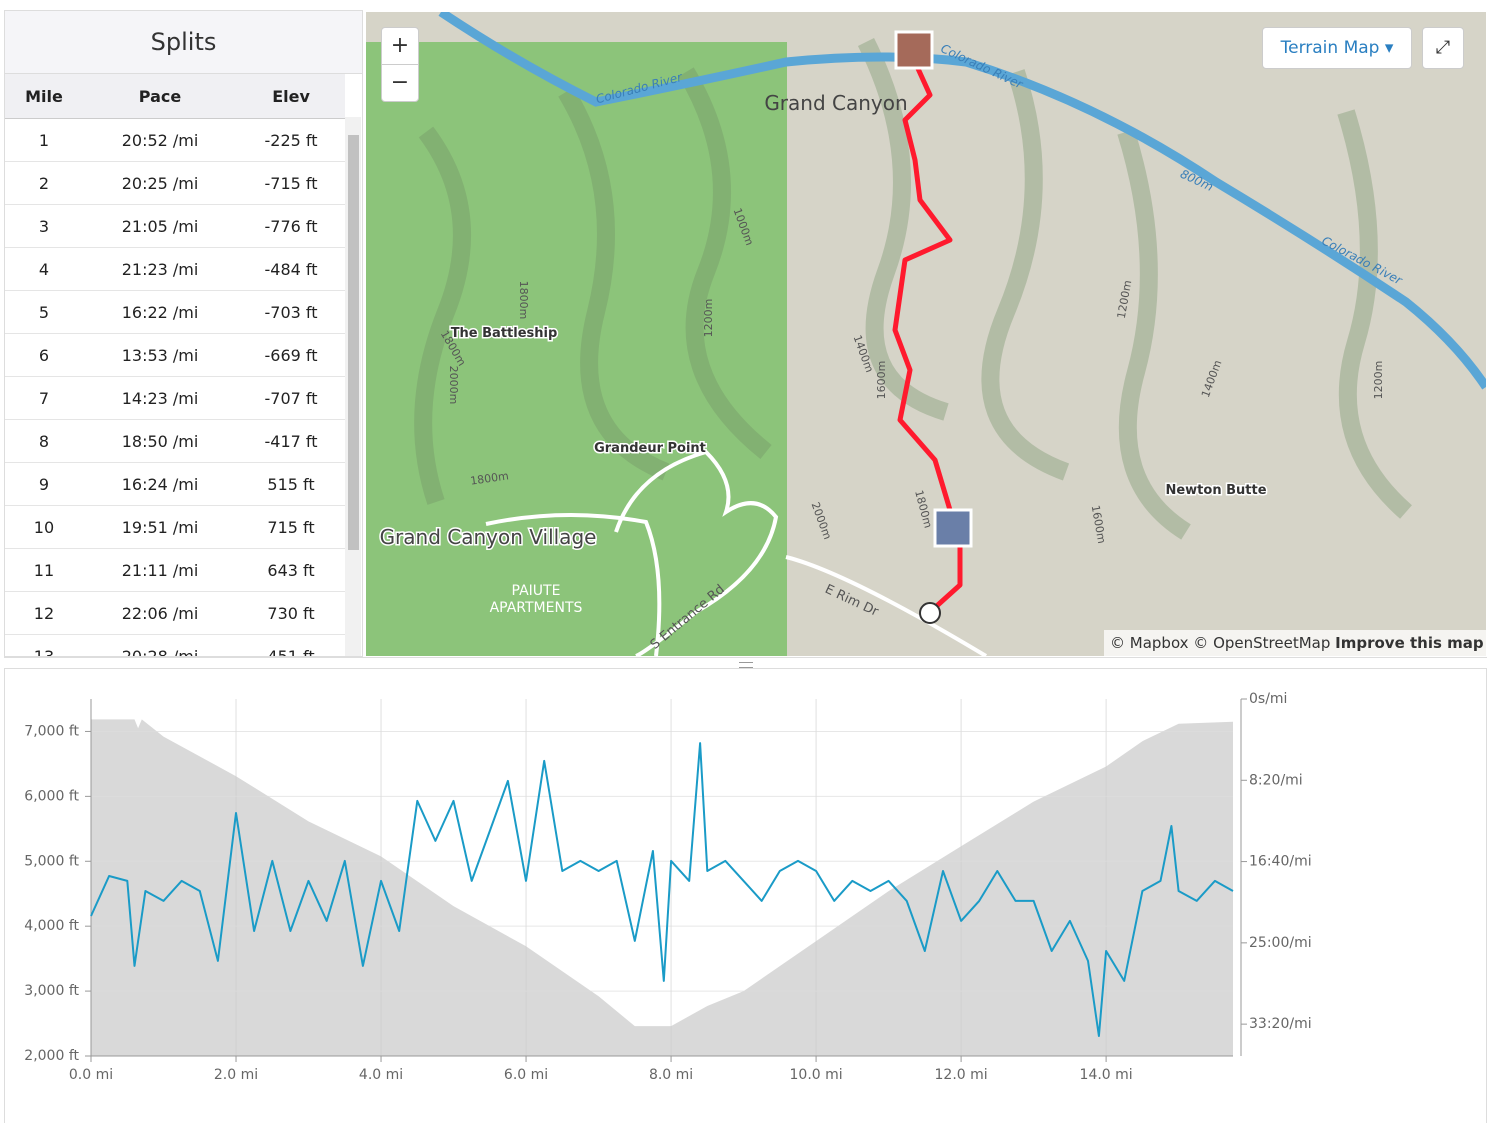 This screenshot has width=1497, height=1127. What do you see at coordinates (1409, 643) in the screenshot?
I see `improve-link: Improve this map` at bounding box center [1409, 643].